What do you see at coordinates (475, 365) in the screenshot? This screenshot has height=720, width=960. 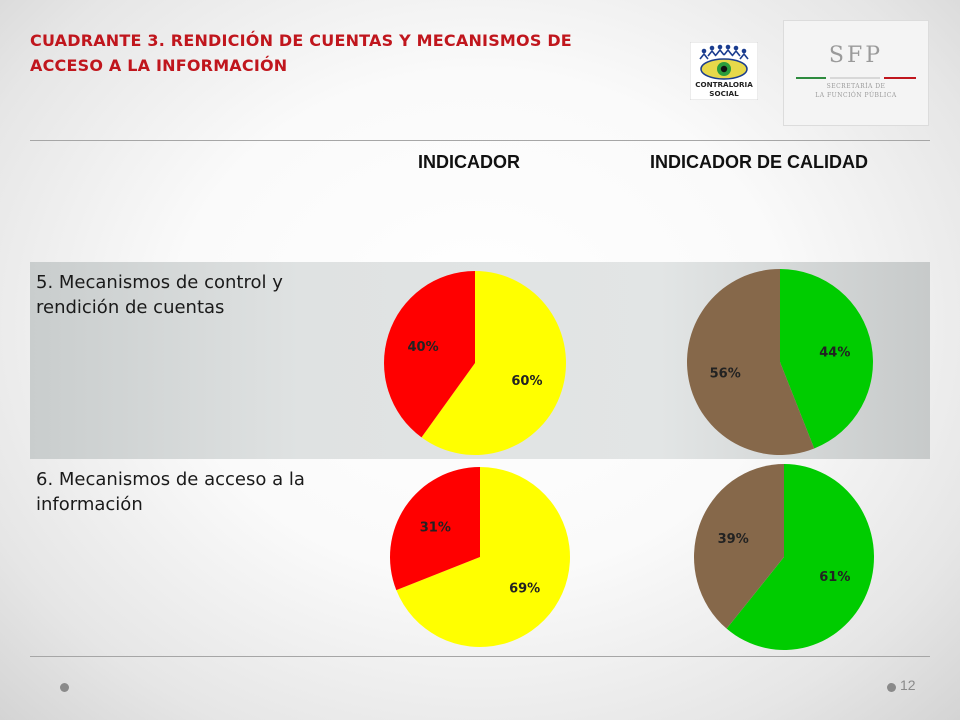 I see `pie-chart-row5-indicador: 60% 40%` at bounding box center [475, 365].